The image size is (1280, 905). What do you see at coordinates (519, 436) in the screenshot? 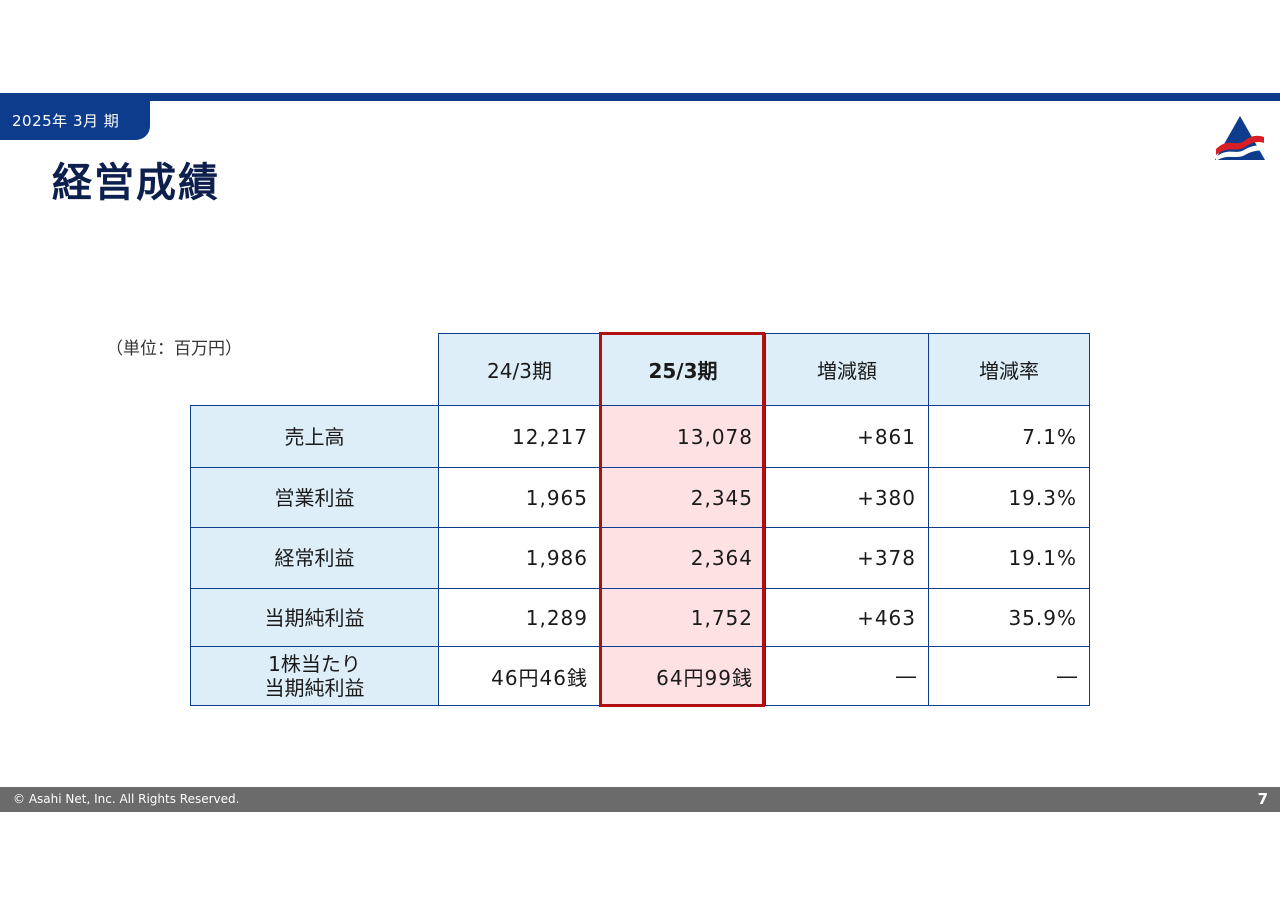
I see `prev-value: 12,217` at bounding box center [519, 436].